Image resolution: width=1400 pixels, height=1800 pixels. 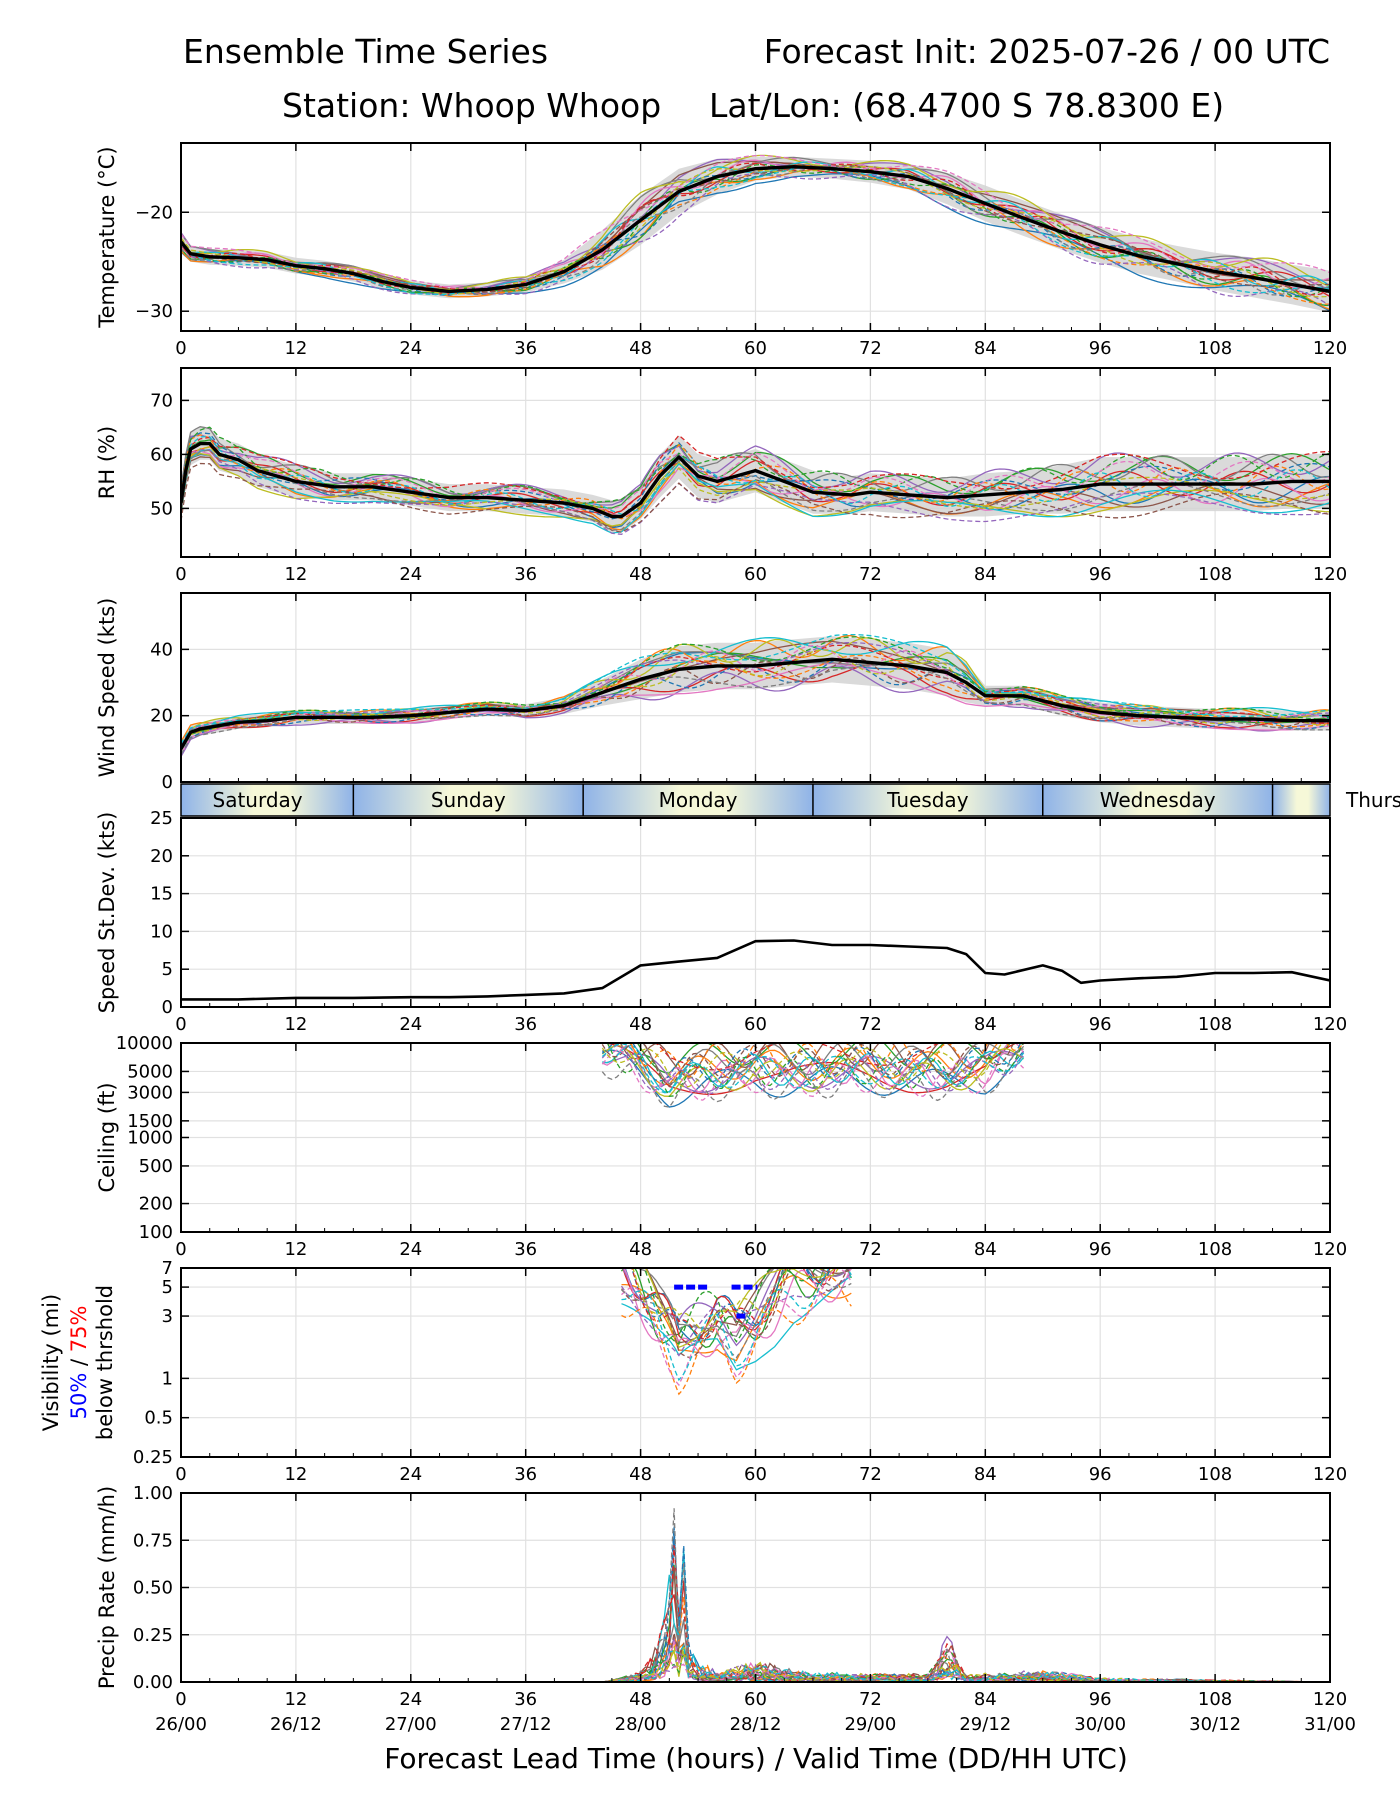 What do you see at coordinates (985, 1024) in the screenshot?
I see `x-tick-label: 84` at bounding box center [985, 1024].